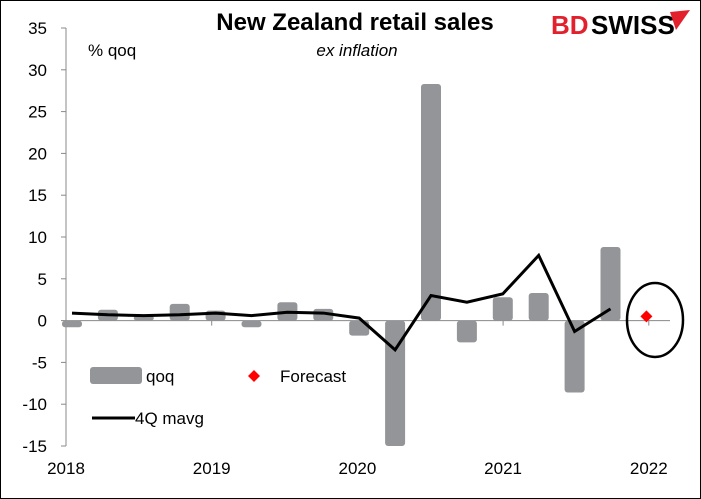  I want to click on y-tick-label: 10, so click(37, 237).